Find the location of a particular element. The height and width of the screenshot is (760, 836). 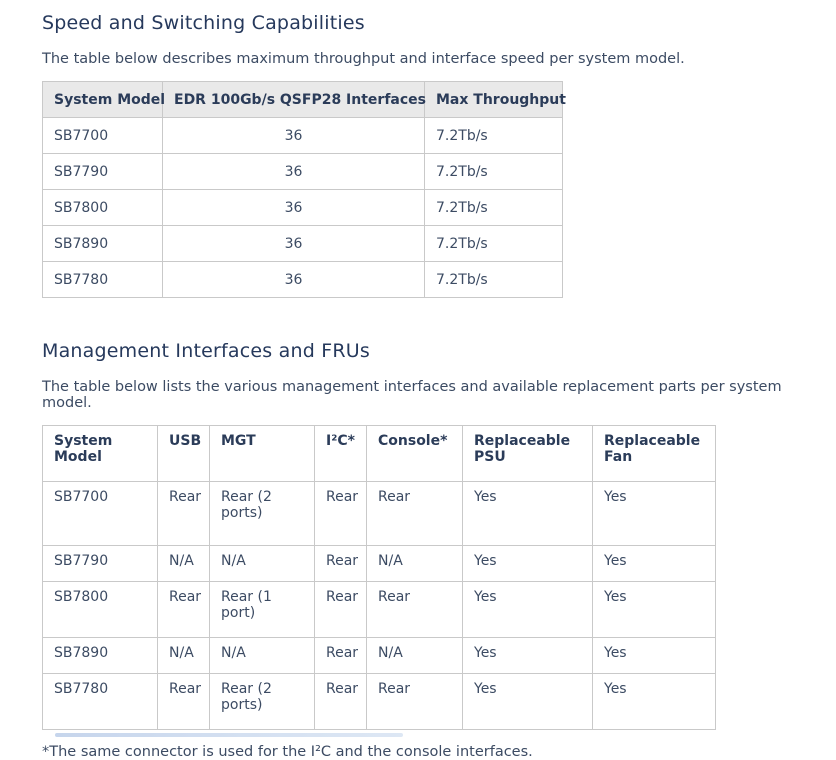

table-row: SB7890 36 7.2Tb/s is located at coordinates (302, 243).